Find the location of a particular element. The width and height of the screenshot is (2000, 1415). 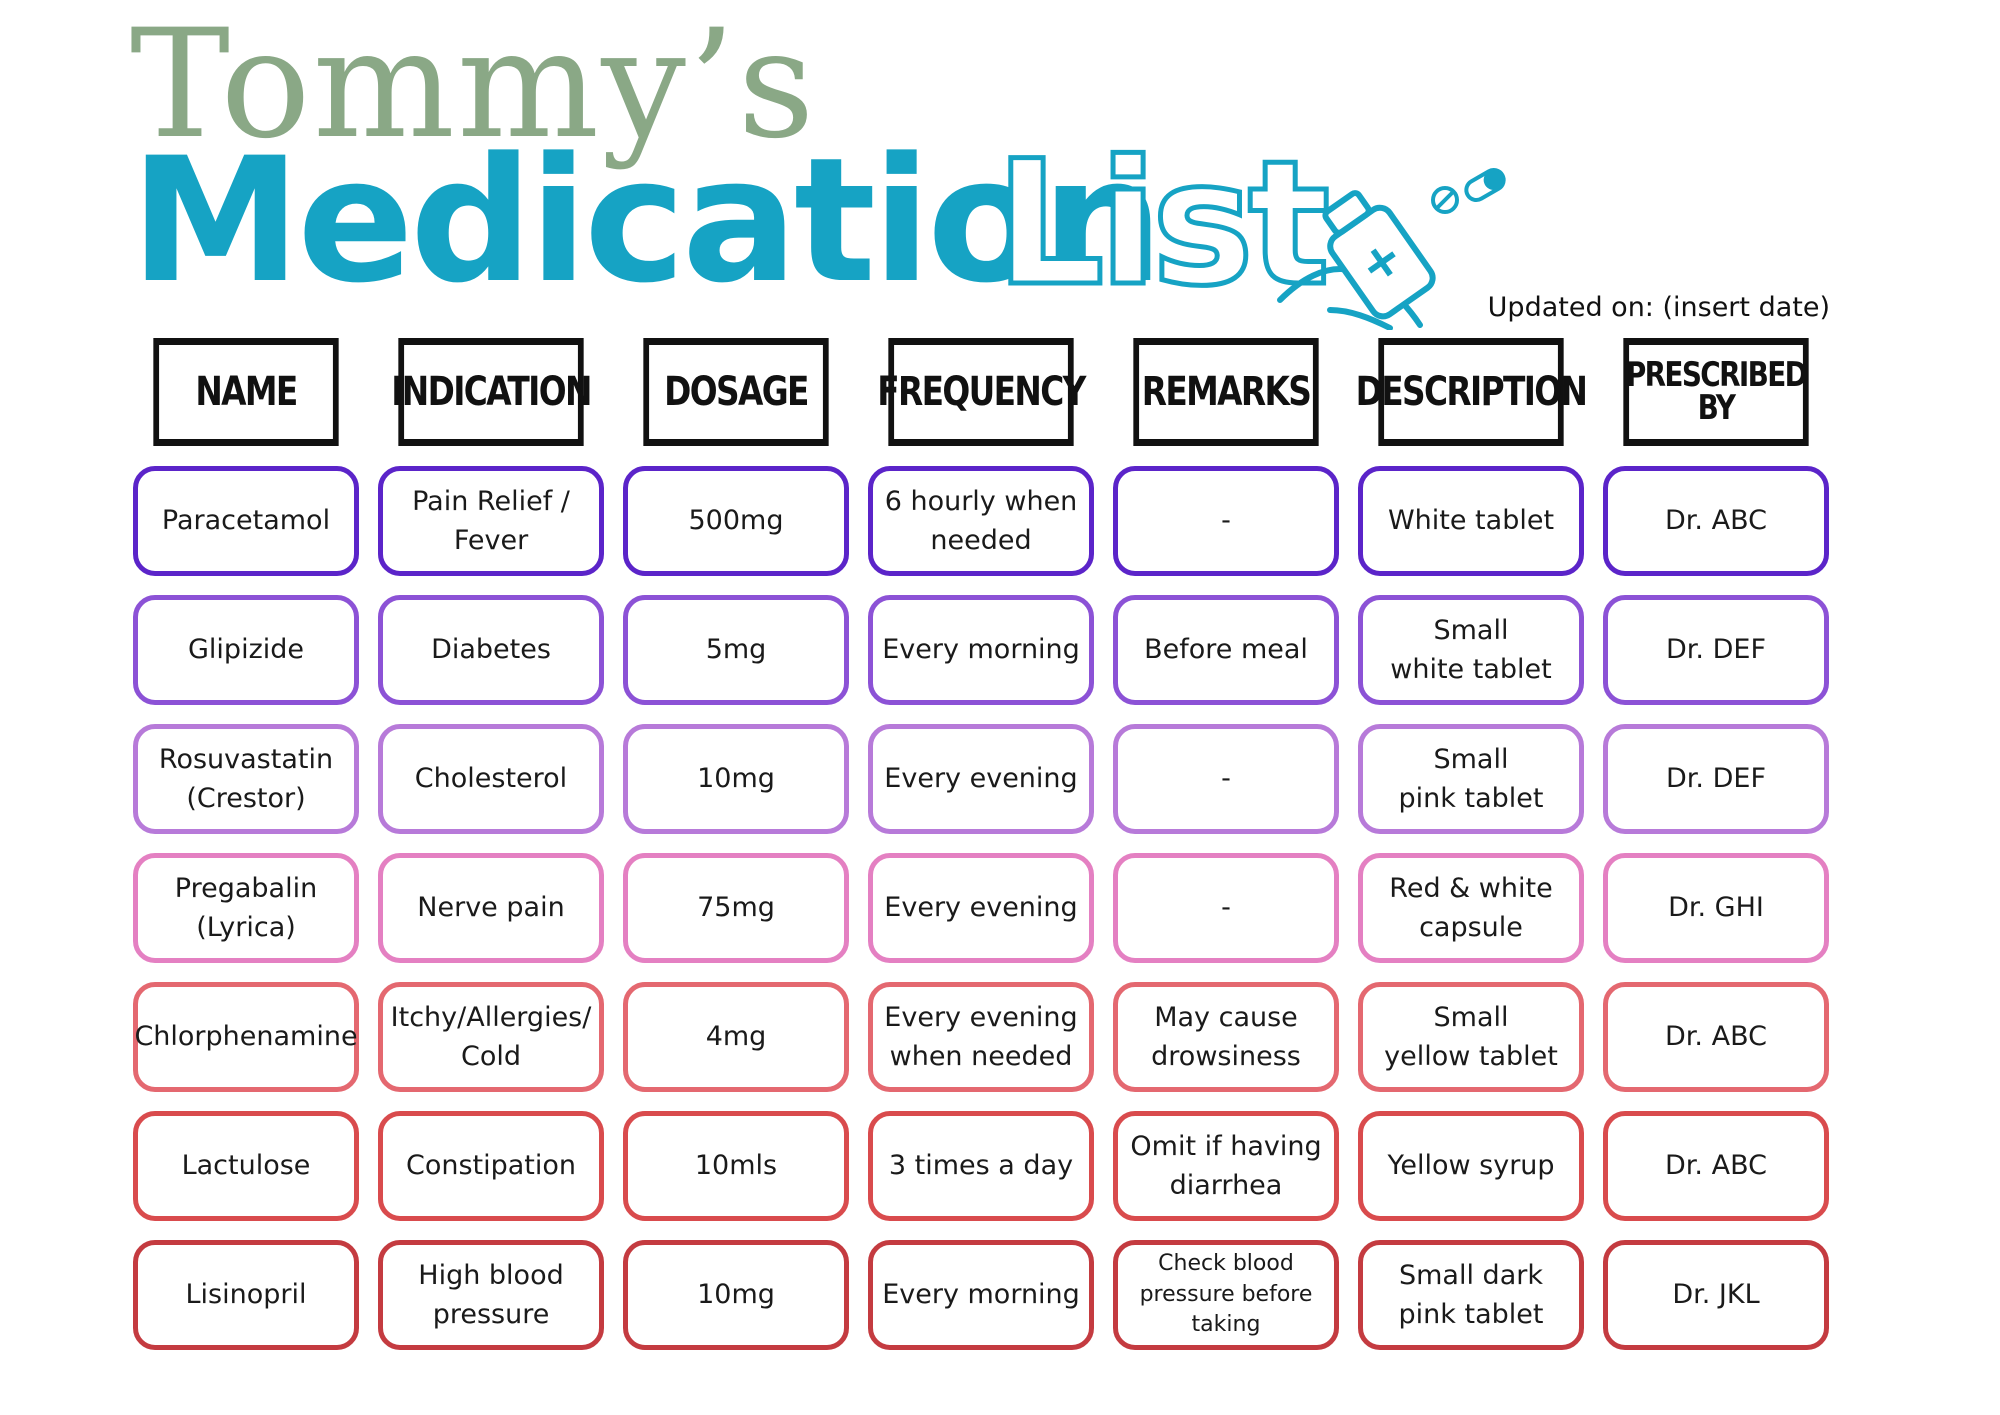

cell-dosage: 5mg is located at coordinates (736, 650).